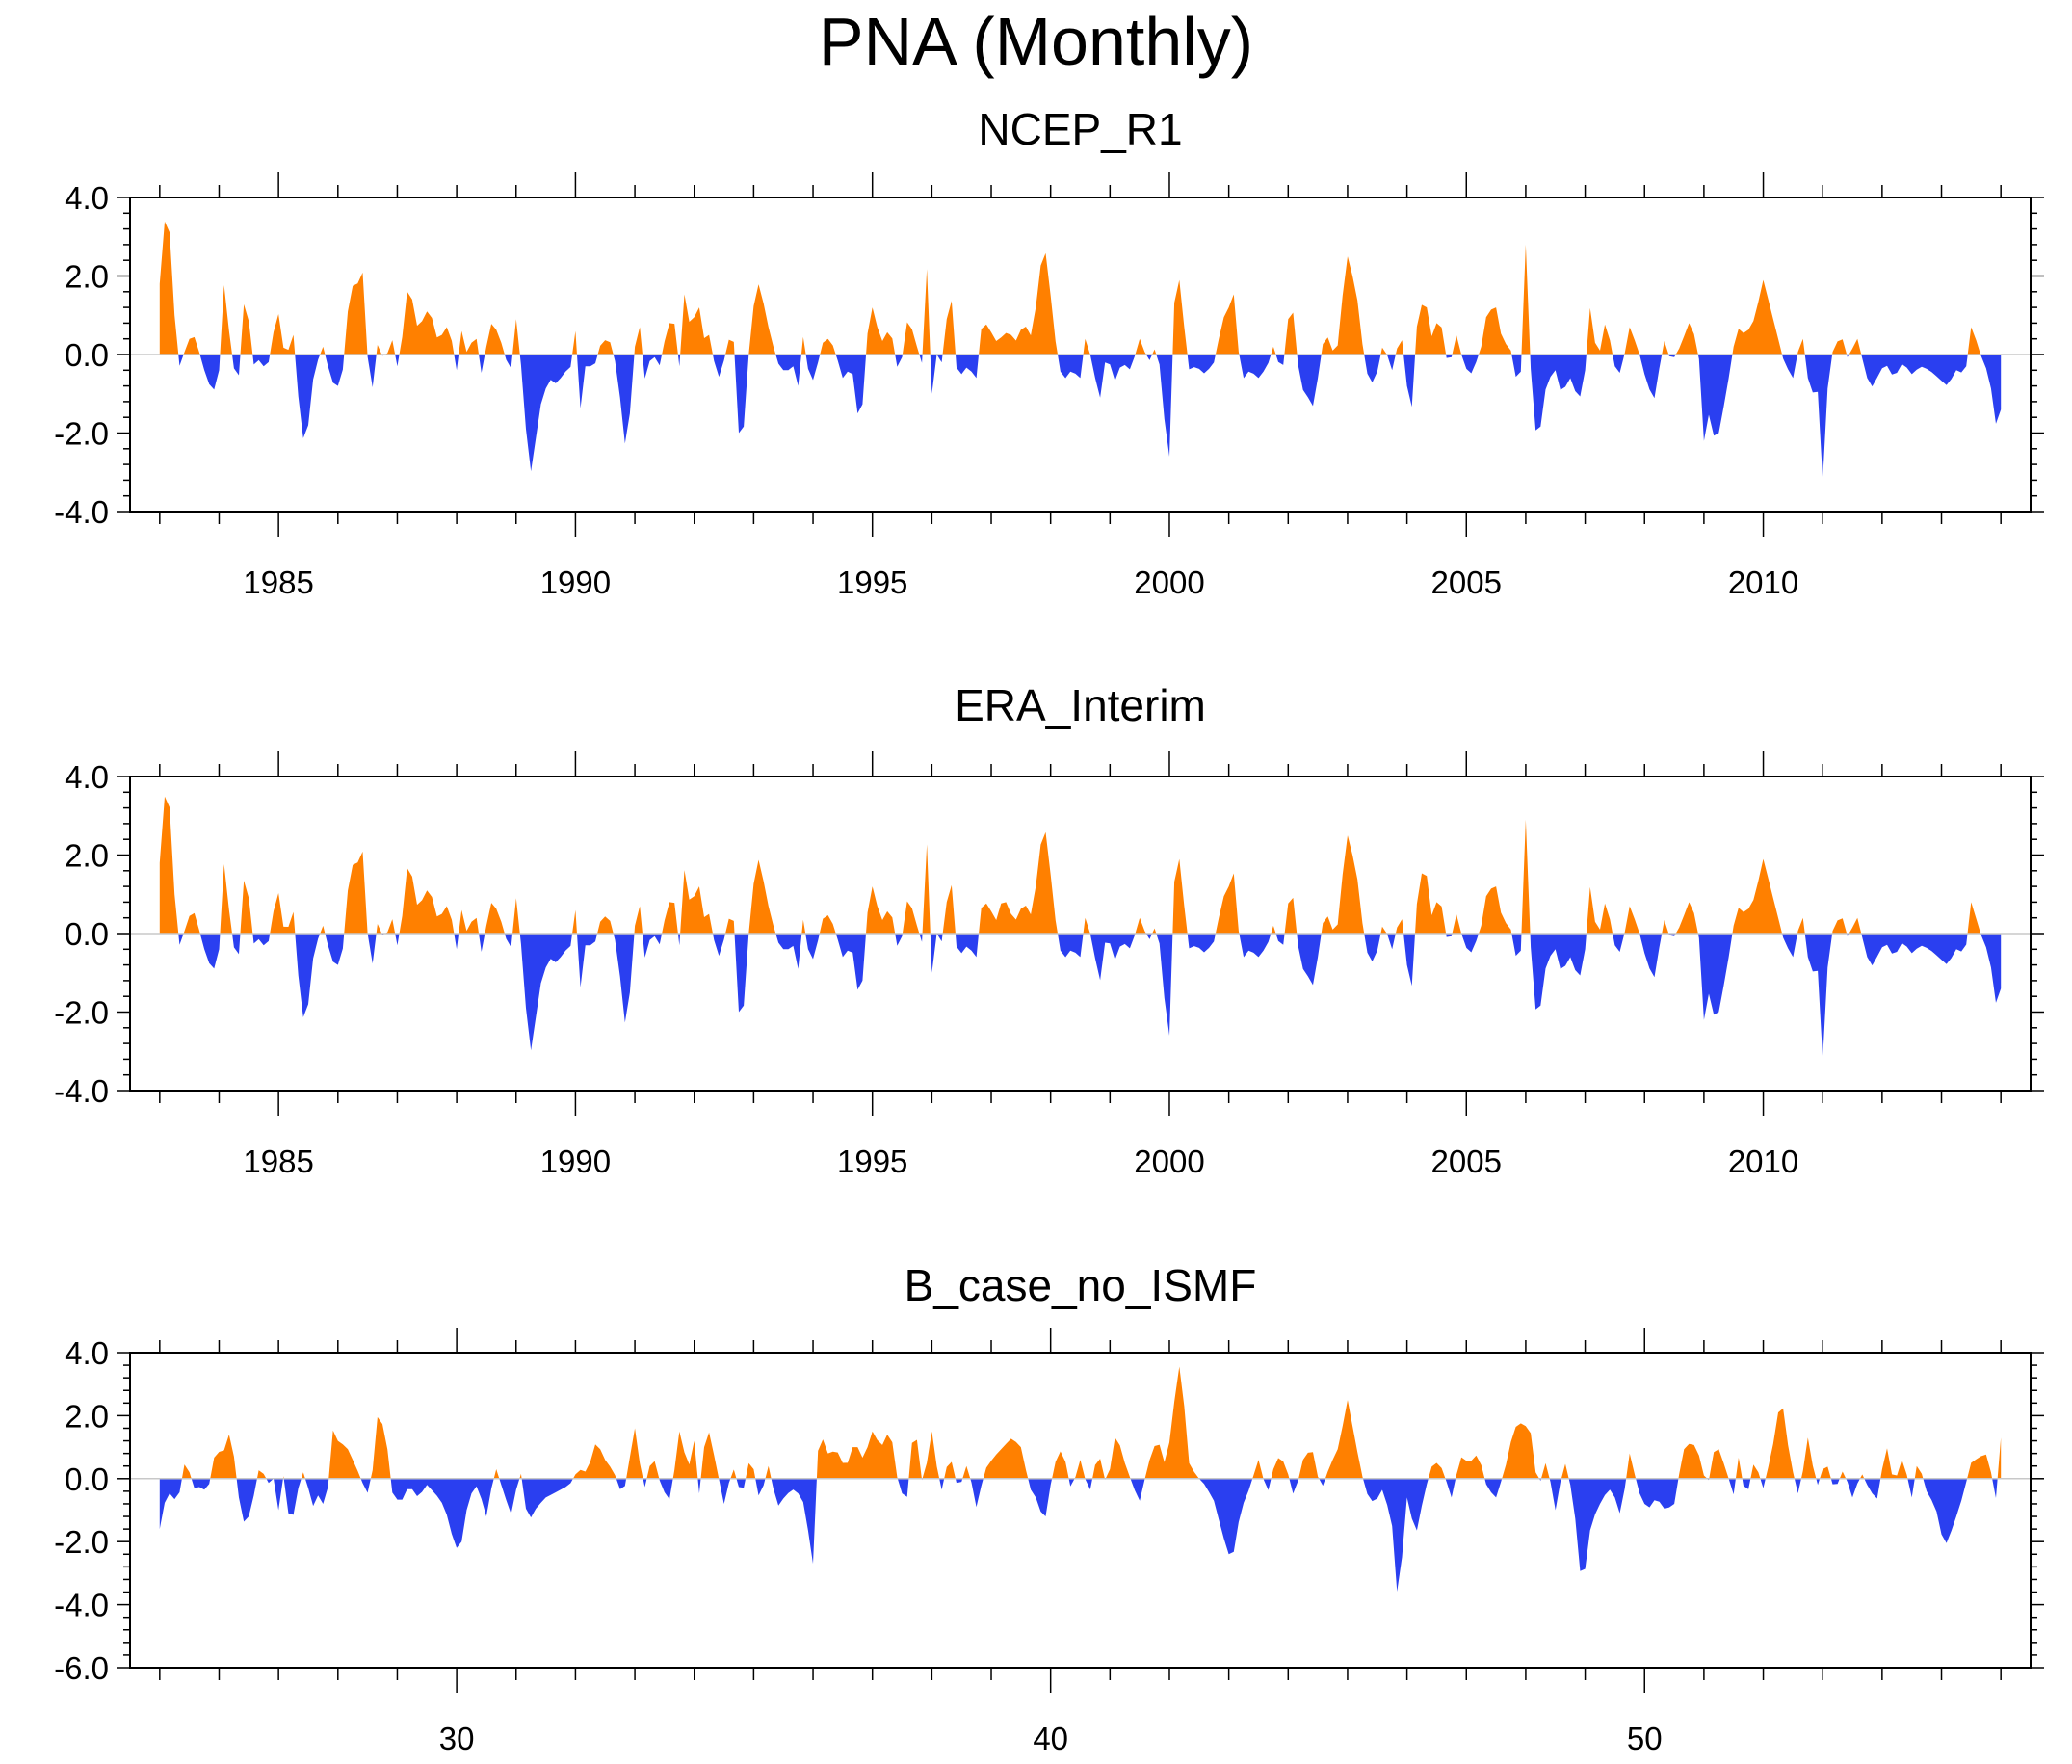 The height and width of the screenshot is (1764, 2072). Describe the element at coordinates (1080, 705) in the screenshot. I see `panel-title: ERA_Interim` at that location.